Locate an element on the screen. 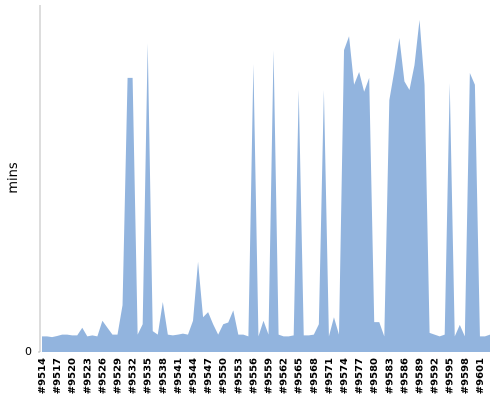 The image size is (500, 400). x-tick-label: #9553 is located at coordinates (238, 376).